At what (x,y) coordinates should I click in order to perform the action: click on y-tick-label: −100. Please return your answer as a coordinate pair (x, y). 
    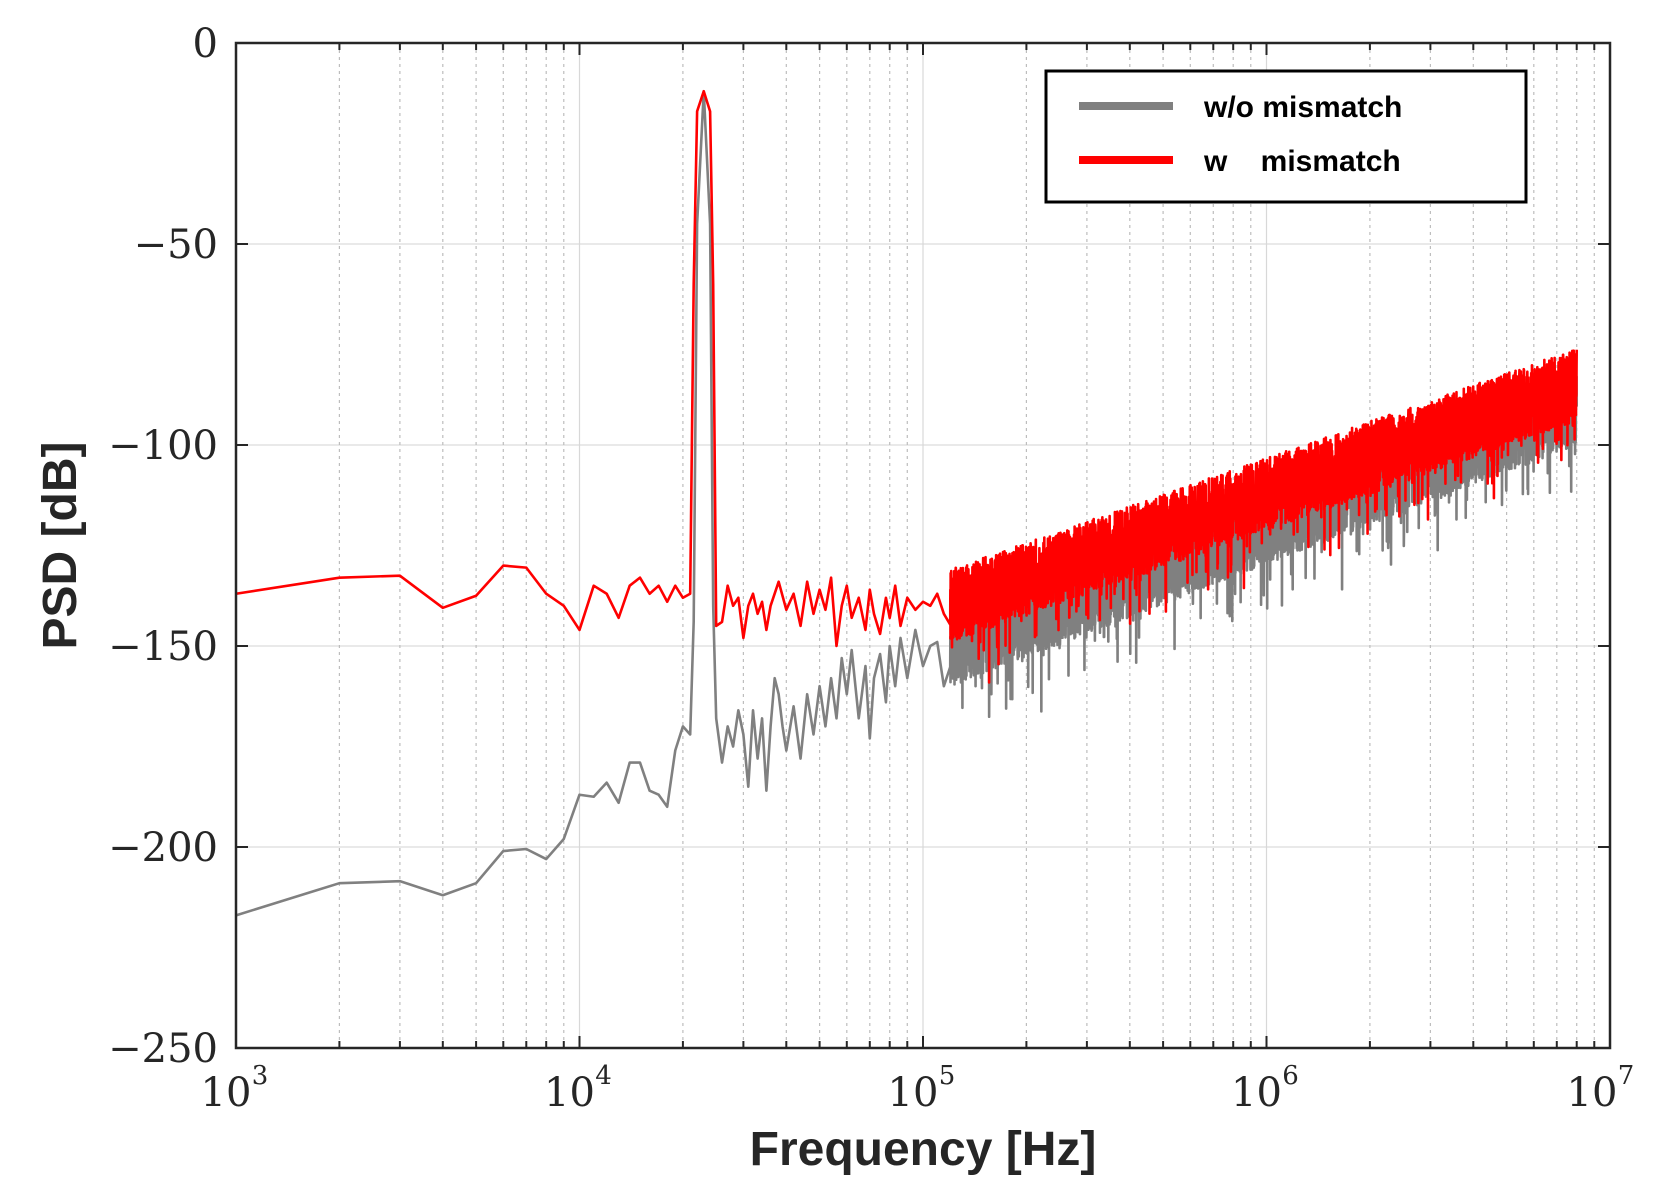
    Looking at the image, I should click on (163, 446).